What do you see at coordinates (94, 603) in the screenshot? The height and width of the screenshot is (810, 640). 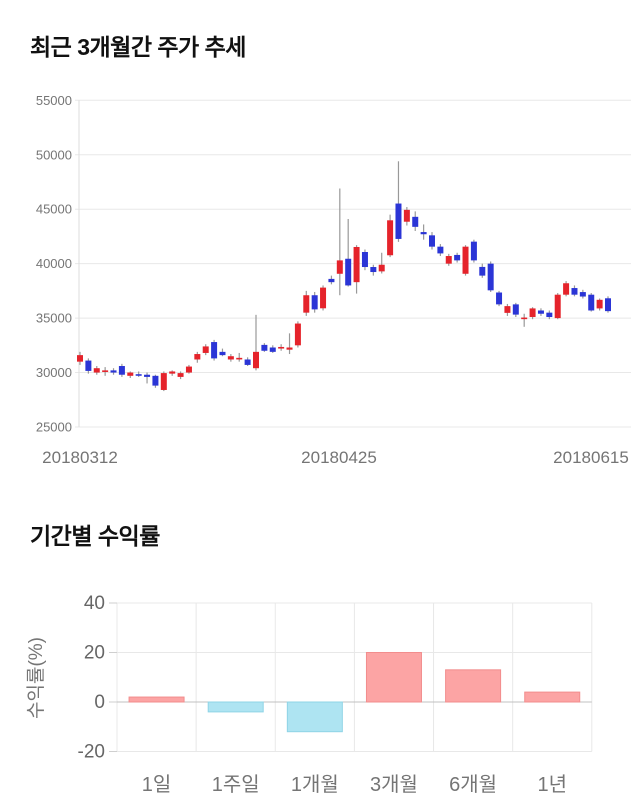 I see `returns-y-tick-label: 40` at bounding box center [94, 603].